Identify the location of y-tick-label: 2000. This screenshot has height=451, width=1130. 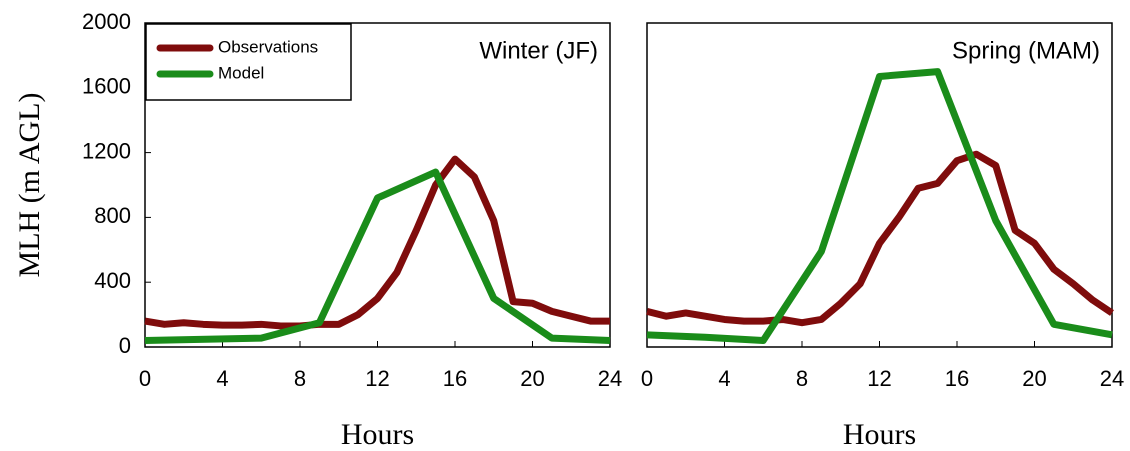
(106, 21).